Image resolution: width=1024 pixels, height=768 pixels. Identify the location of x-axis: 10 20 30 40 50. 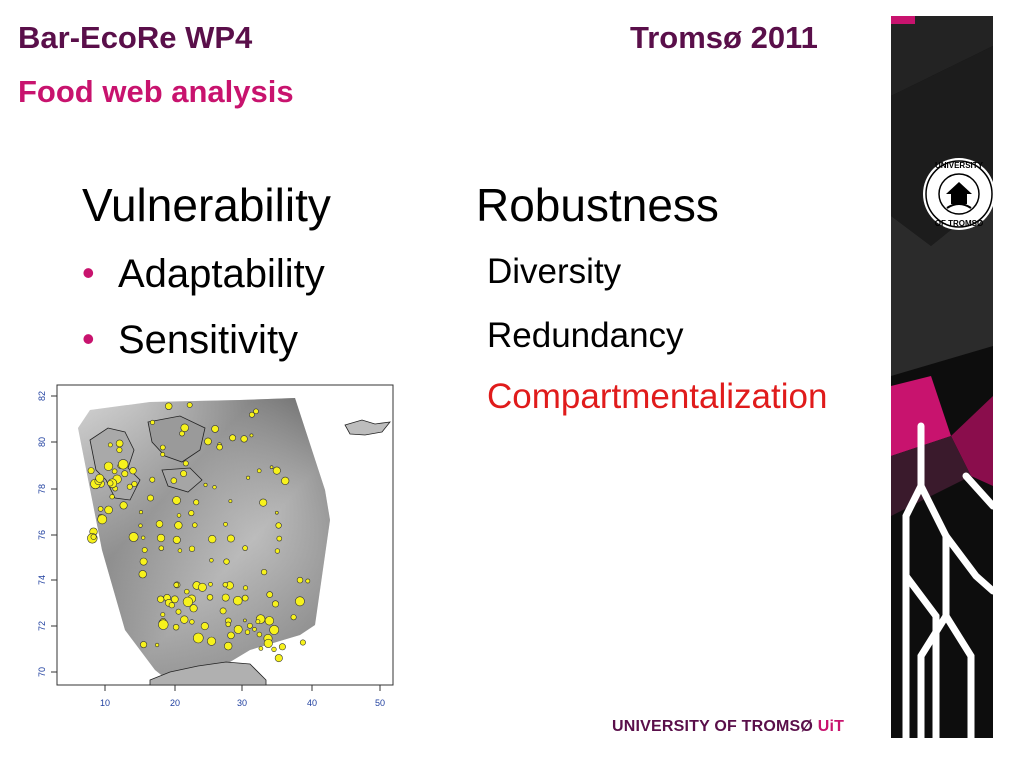
(242, 696).